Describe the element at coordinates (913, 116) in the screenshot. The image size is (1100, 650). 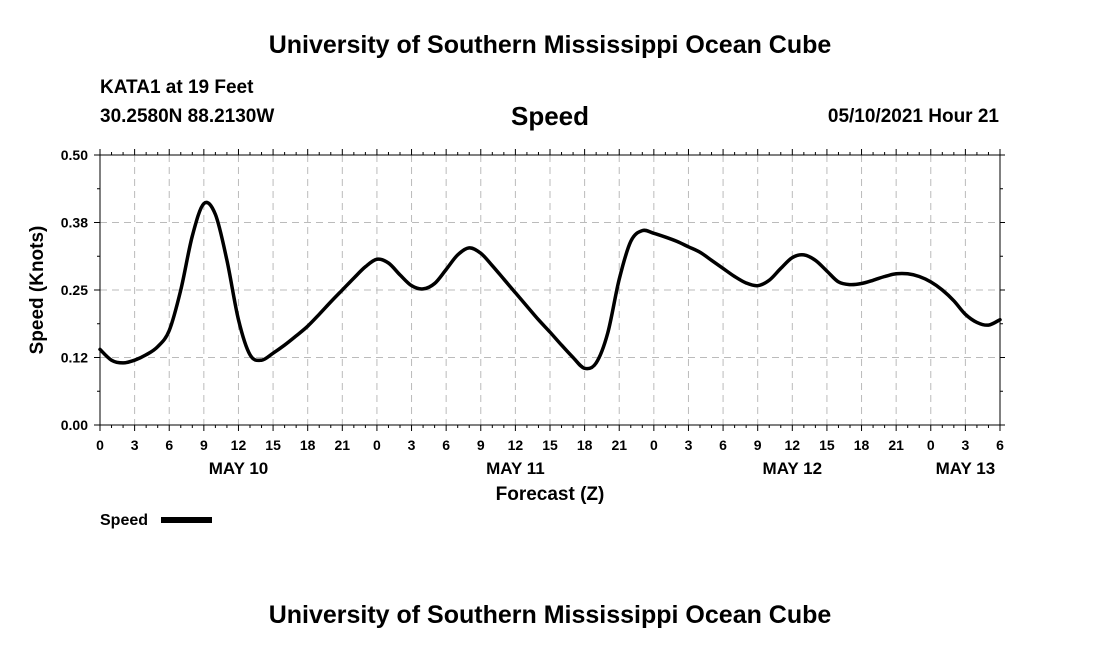
I see `forecast-datetime: 05/10/2021 Hour 21` at that location.